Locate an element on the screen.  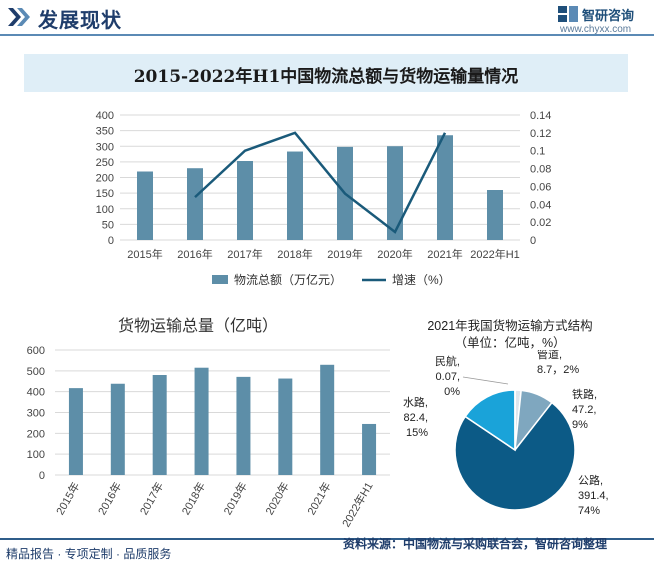
pie-label-waterway: 水路, is located at coordinates (415, 402).